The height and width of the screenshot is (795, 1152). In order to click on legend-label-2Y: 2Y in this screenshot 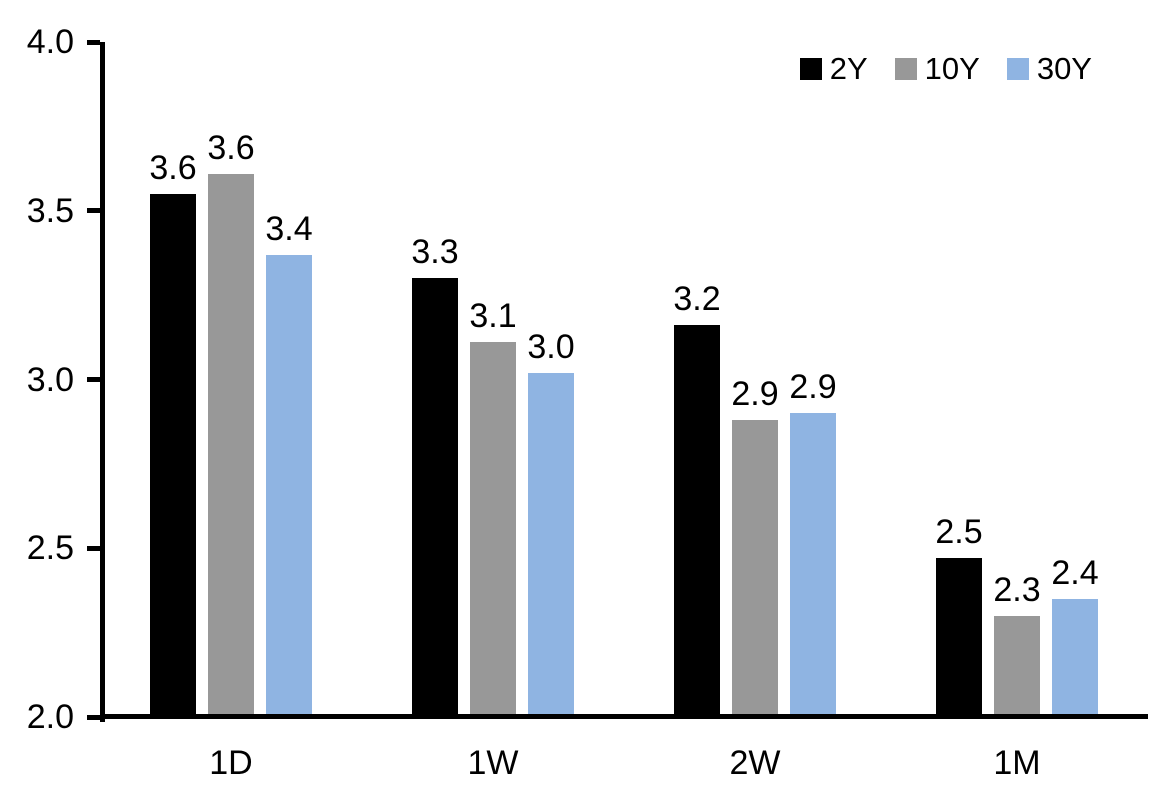, I will do `click(848, 68)`.